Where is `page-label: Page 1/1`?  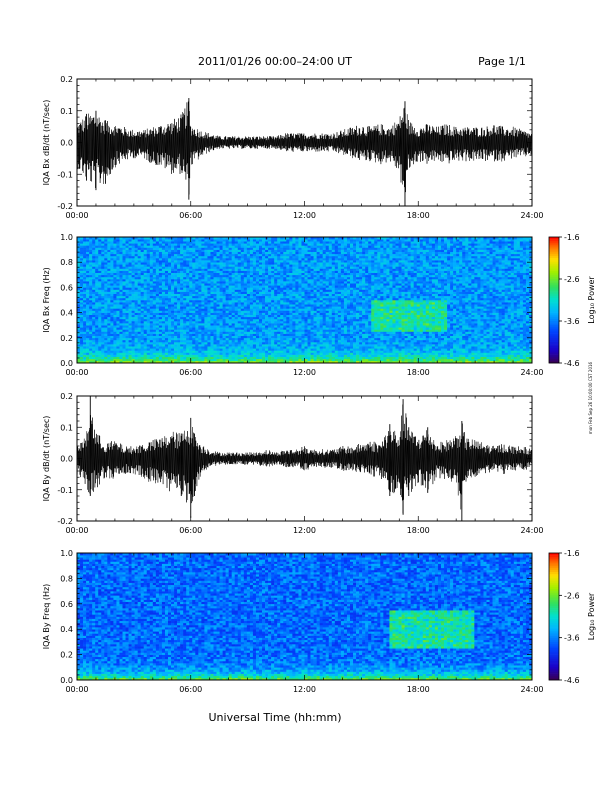
page-label: Page 1/1 is located at coordinates (502, 61).